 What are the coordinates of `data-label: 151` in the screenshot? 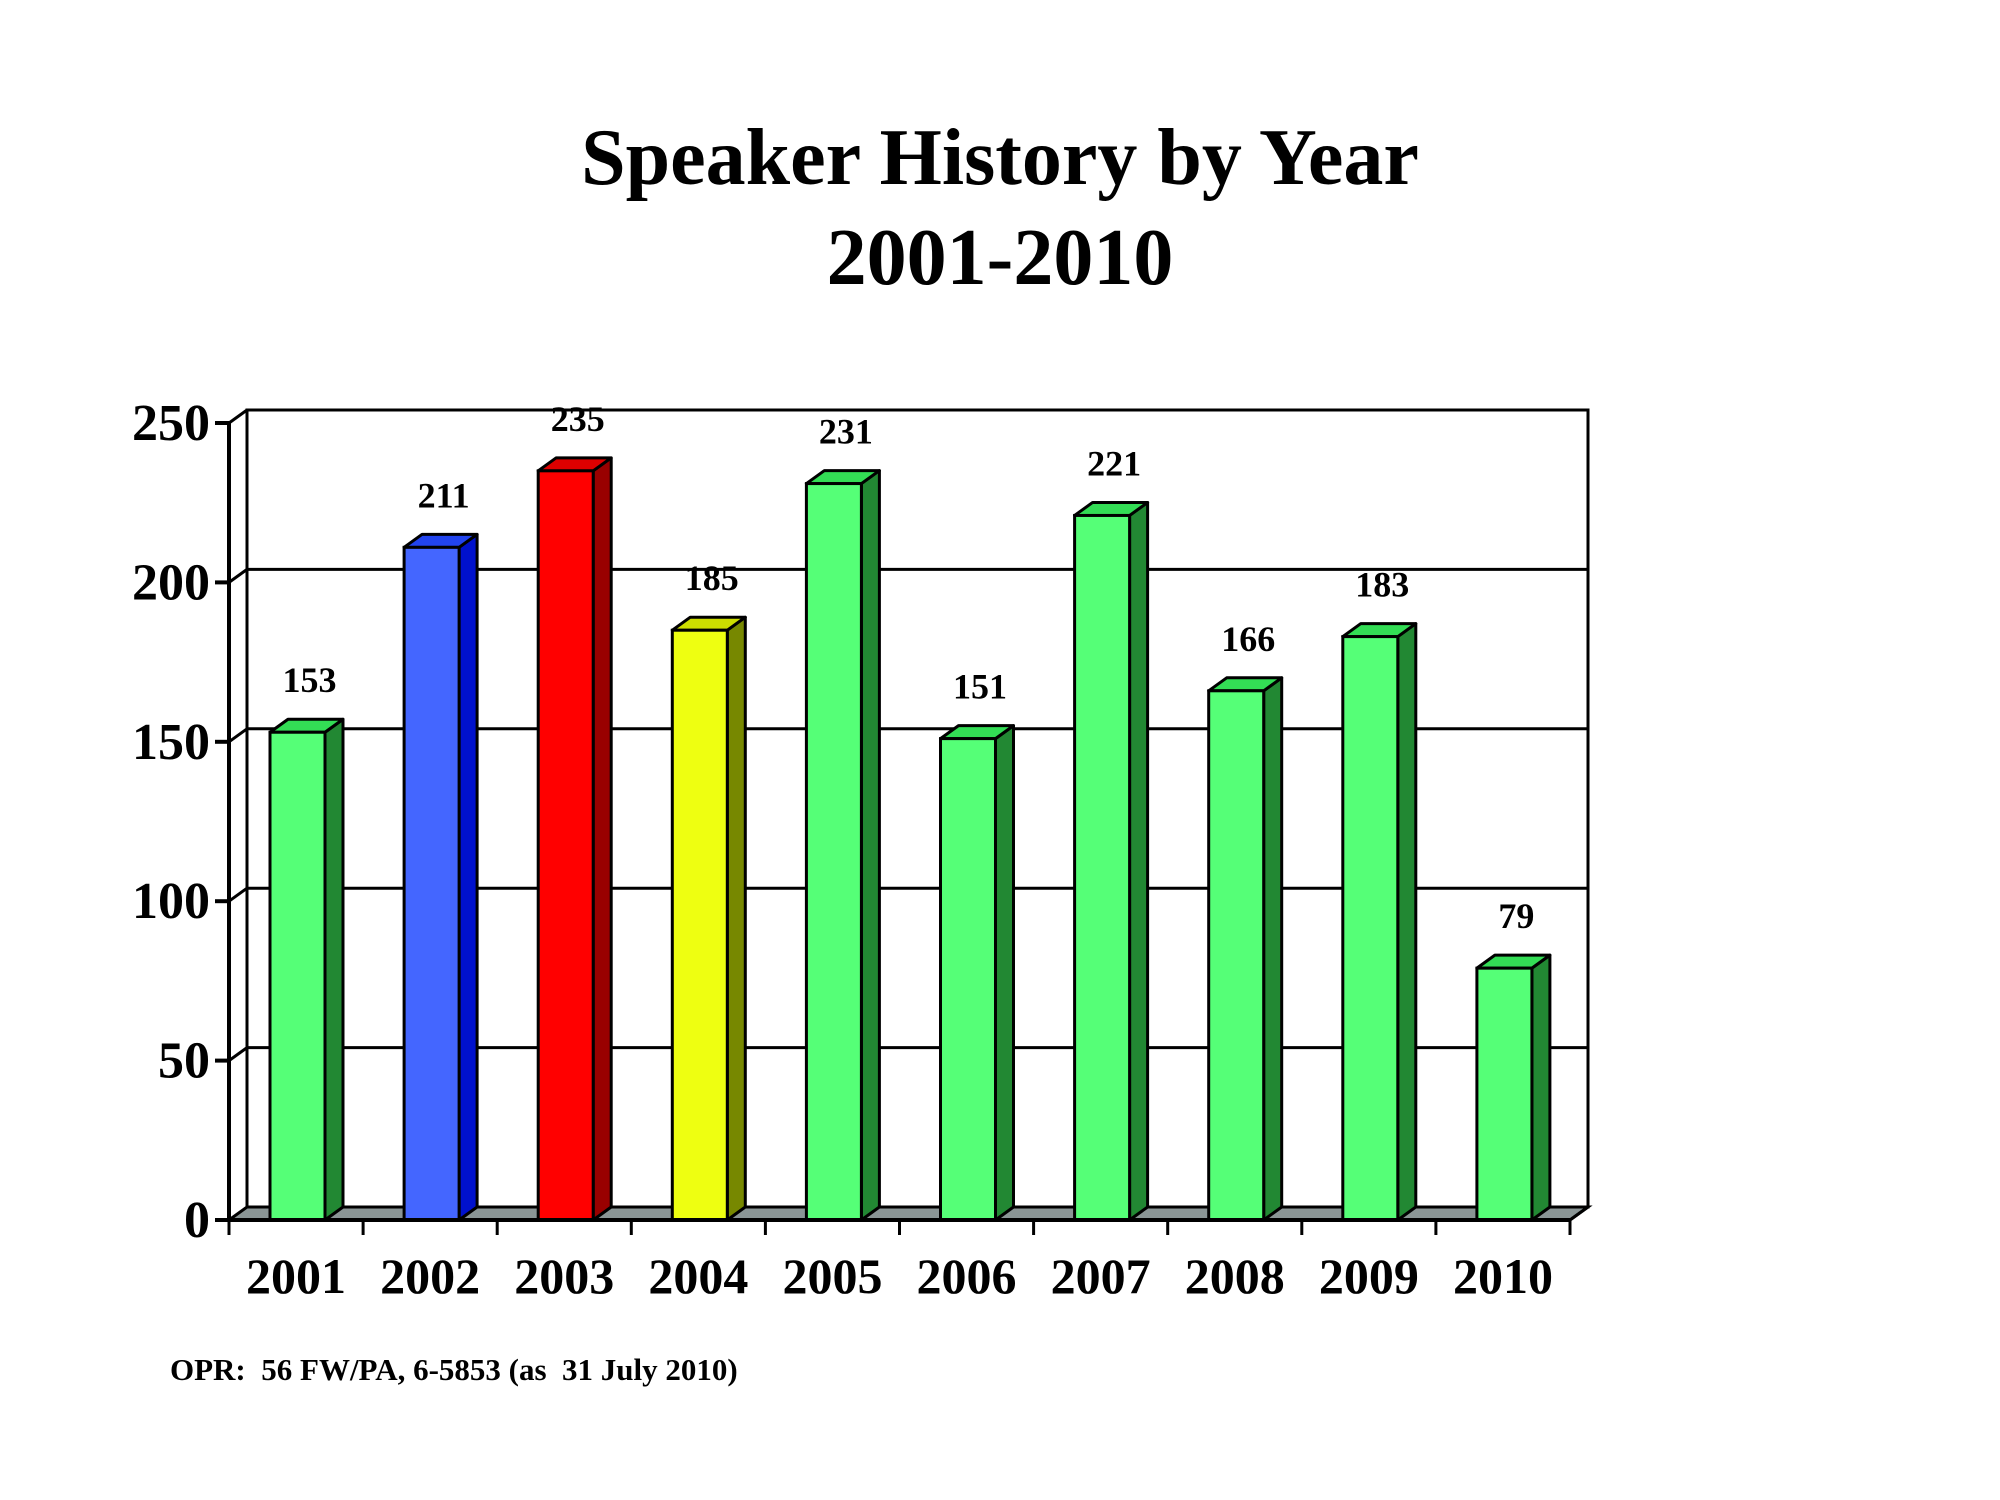 It's located at (980, 687).